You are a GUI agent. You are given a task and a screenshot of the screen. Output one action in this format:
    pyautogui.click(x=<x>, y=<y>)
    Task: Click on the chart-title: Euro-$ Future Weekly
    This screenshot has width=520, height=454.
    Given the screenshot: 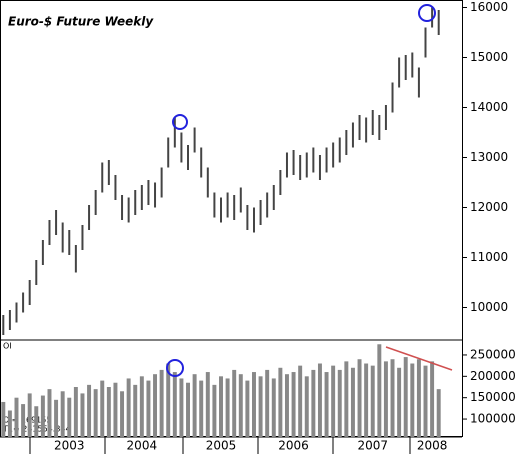 What is the action you would take?
    pyautogui.click(x=81, y=22)
    